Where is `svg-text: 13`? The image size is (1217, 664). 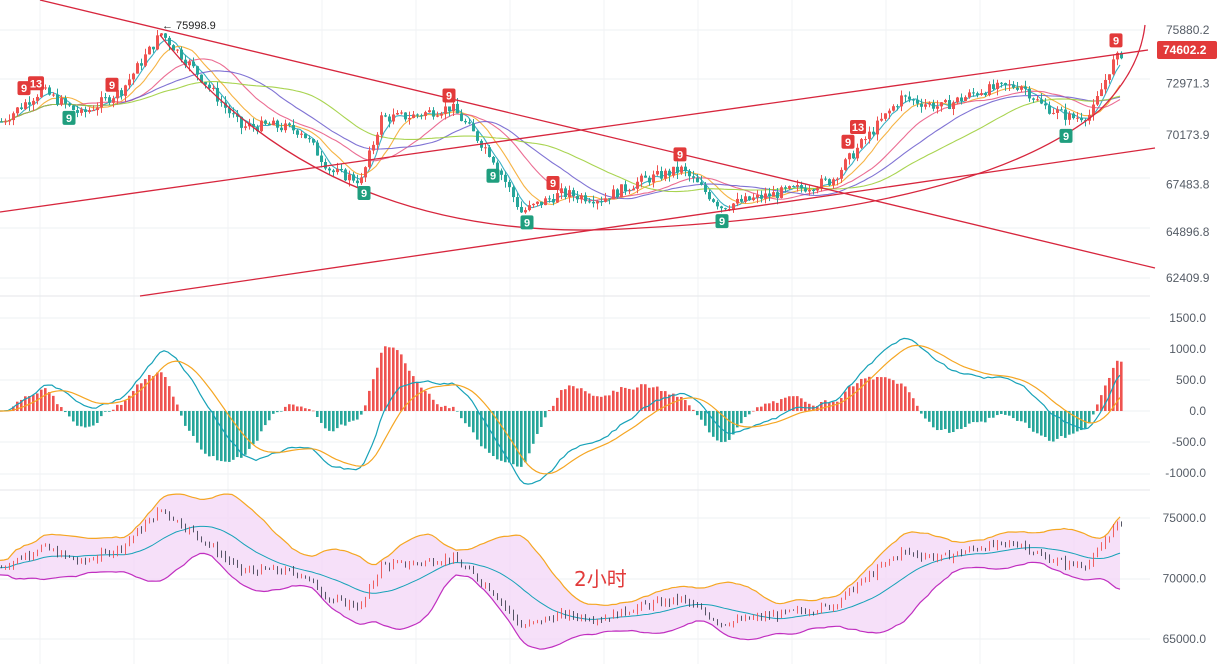
svg-text: 13 is located at coordinates (36, 84).